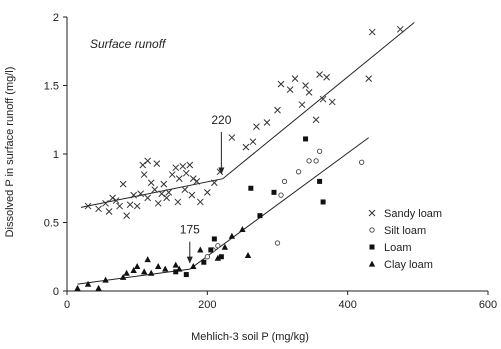 Image resolution: width=501 pixels, height=349 pixels. I want to click on legend-label-sandy-loam: Sandy loam, so click(413, 214).